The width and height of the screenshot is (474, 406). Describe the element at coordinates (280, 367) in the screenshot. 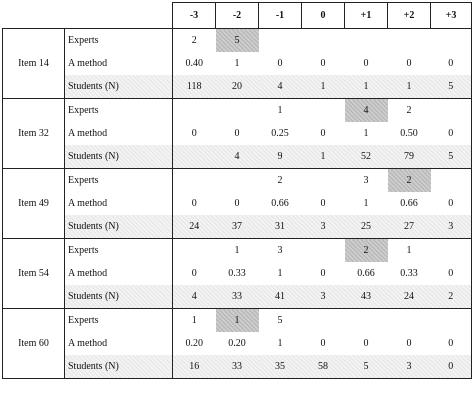

I see `students-cell: 35` at that location.